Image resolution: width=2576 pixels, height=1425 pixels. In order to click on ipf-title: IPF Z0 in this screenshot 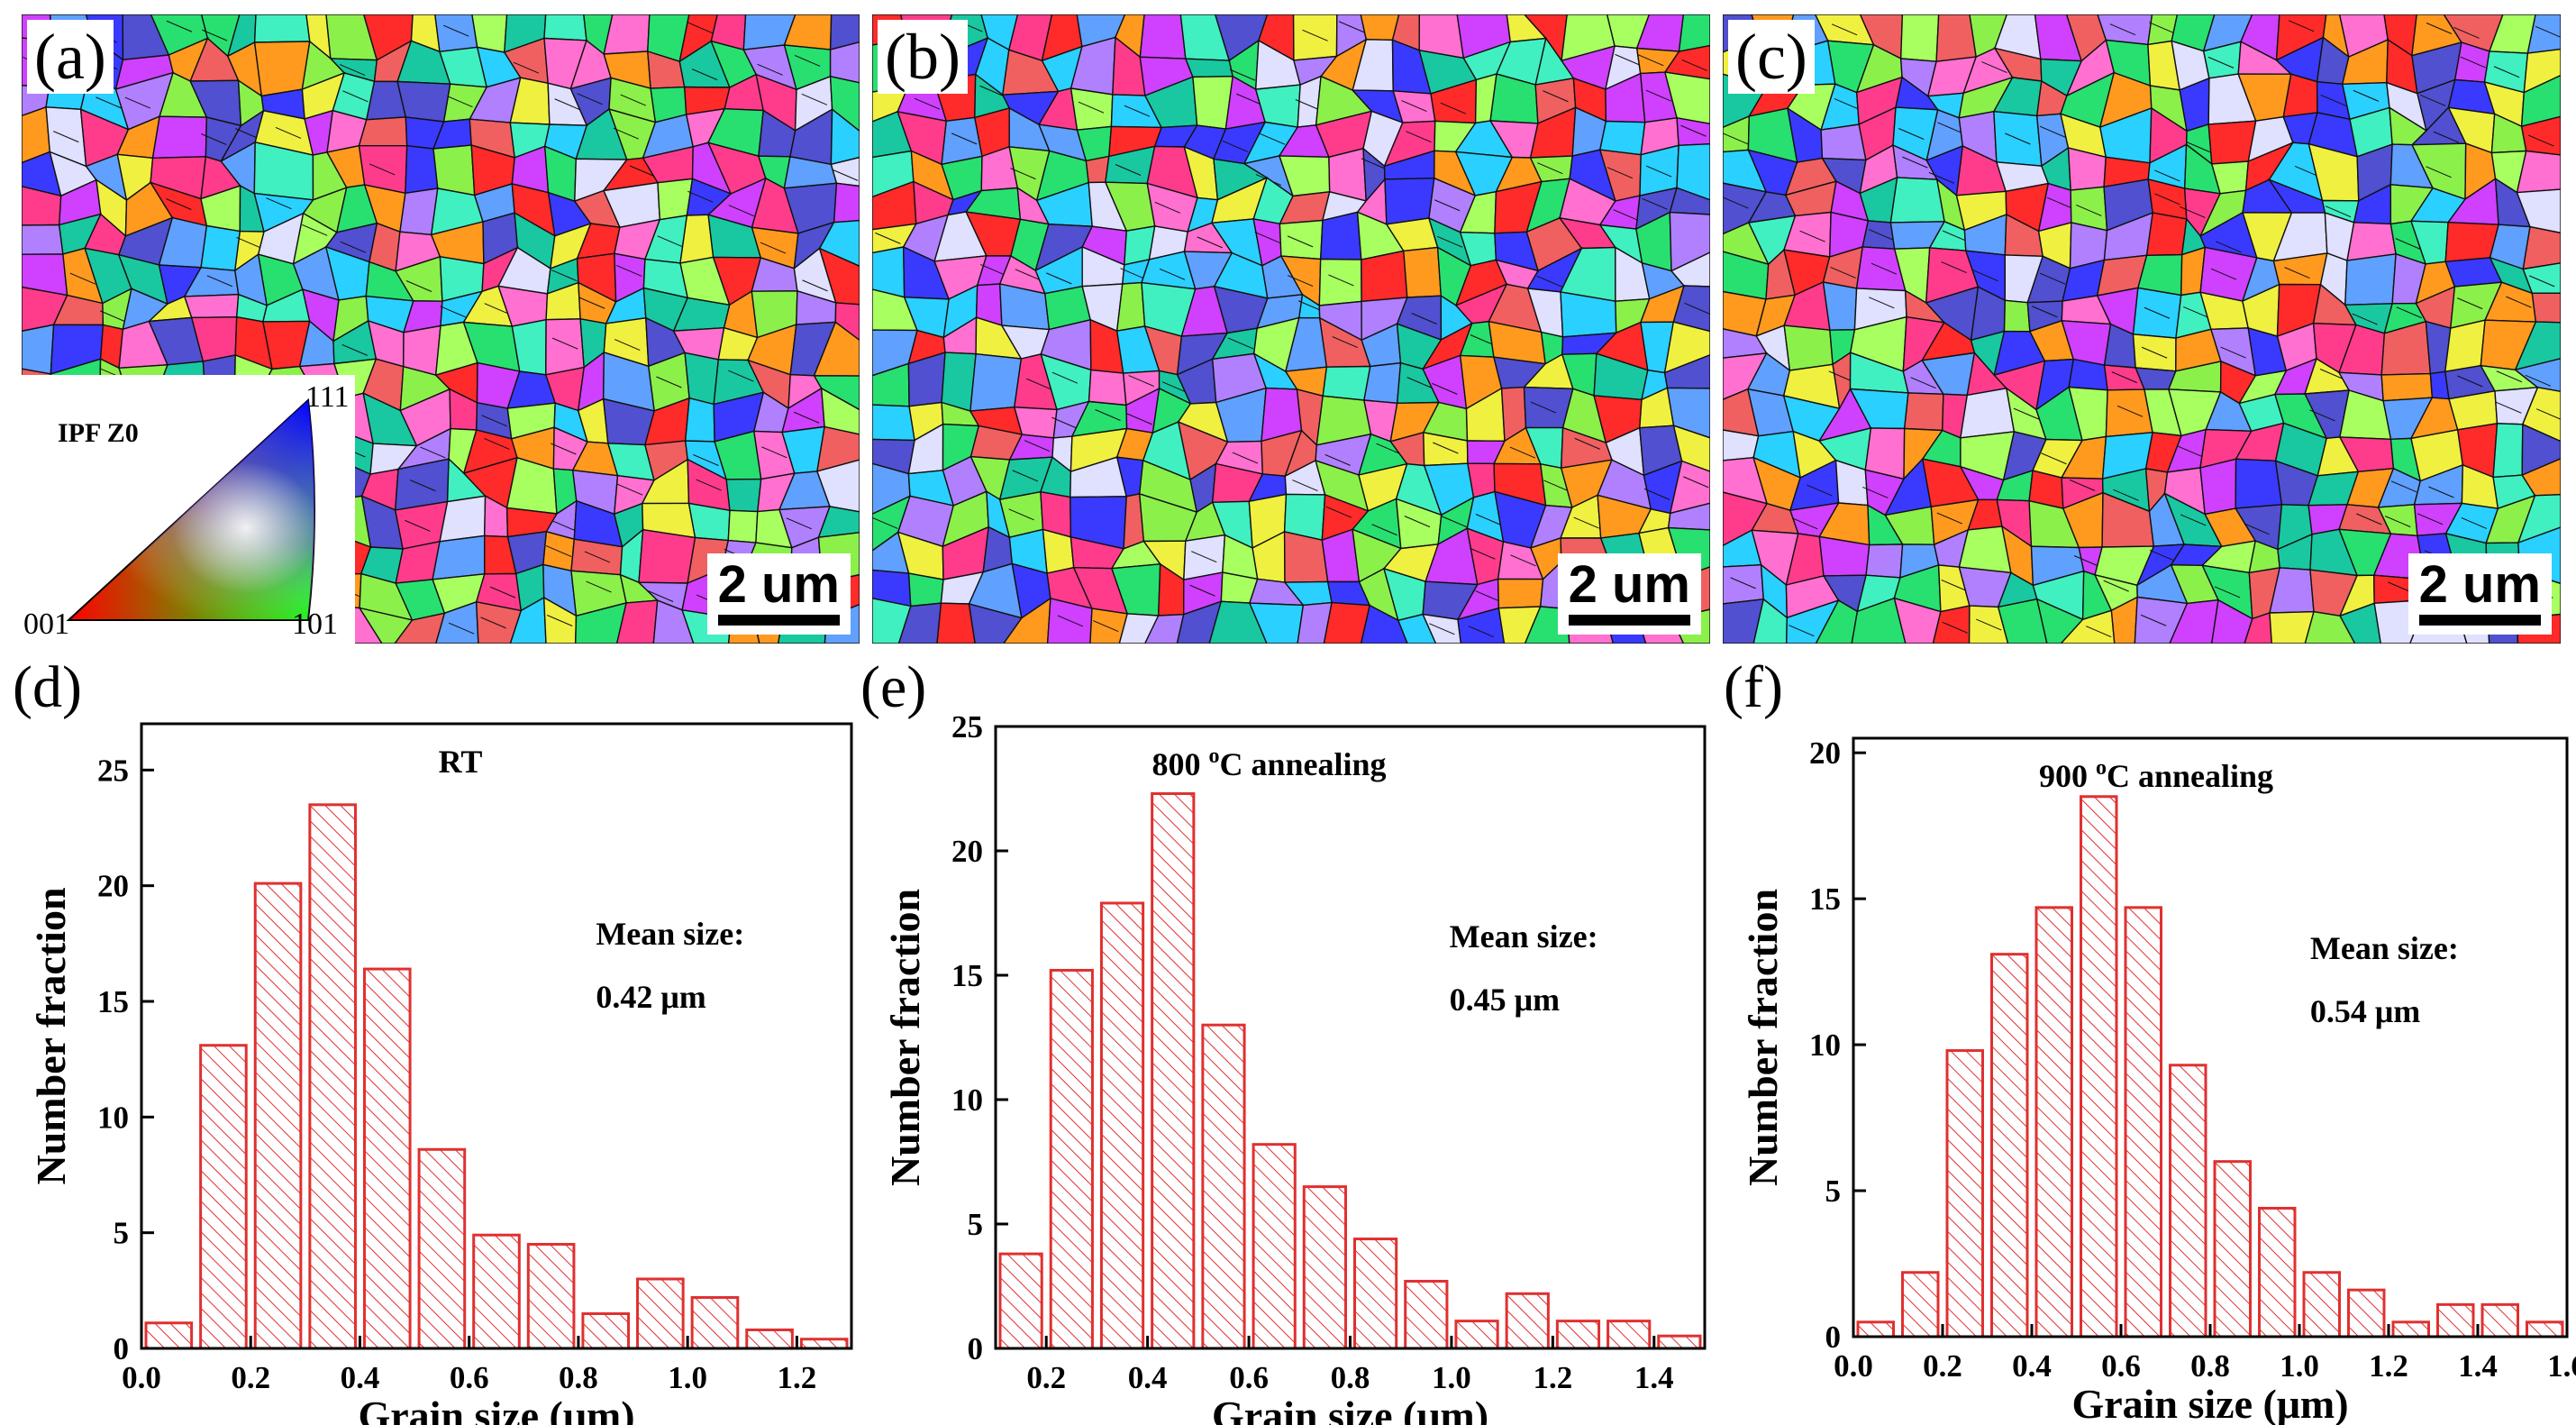, I will do `click(98, 433)`.